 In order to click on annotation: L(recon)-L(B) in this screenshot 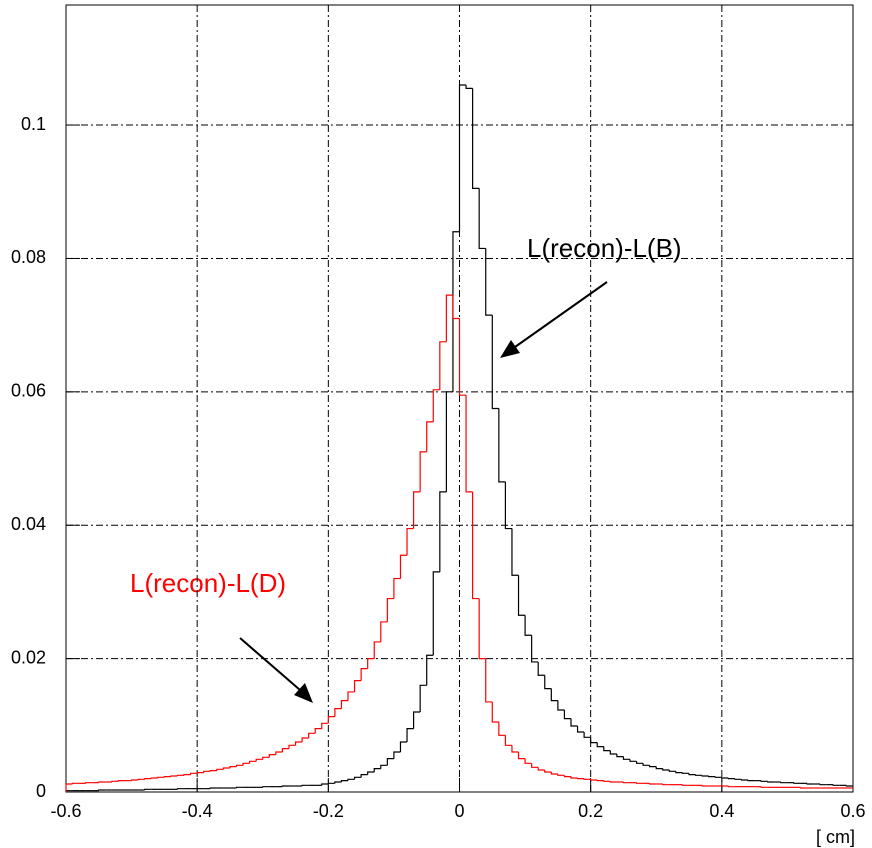, I will do `click(604, 248)`.